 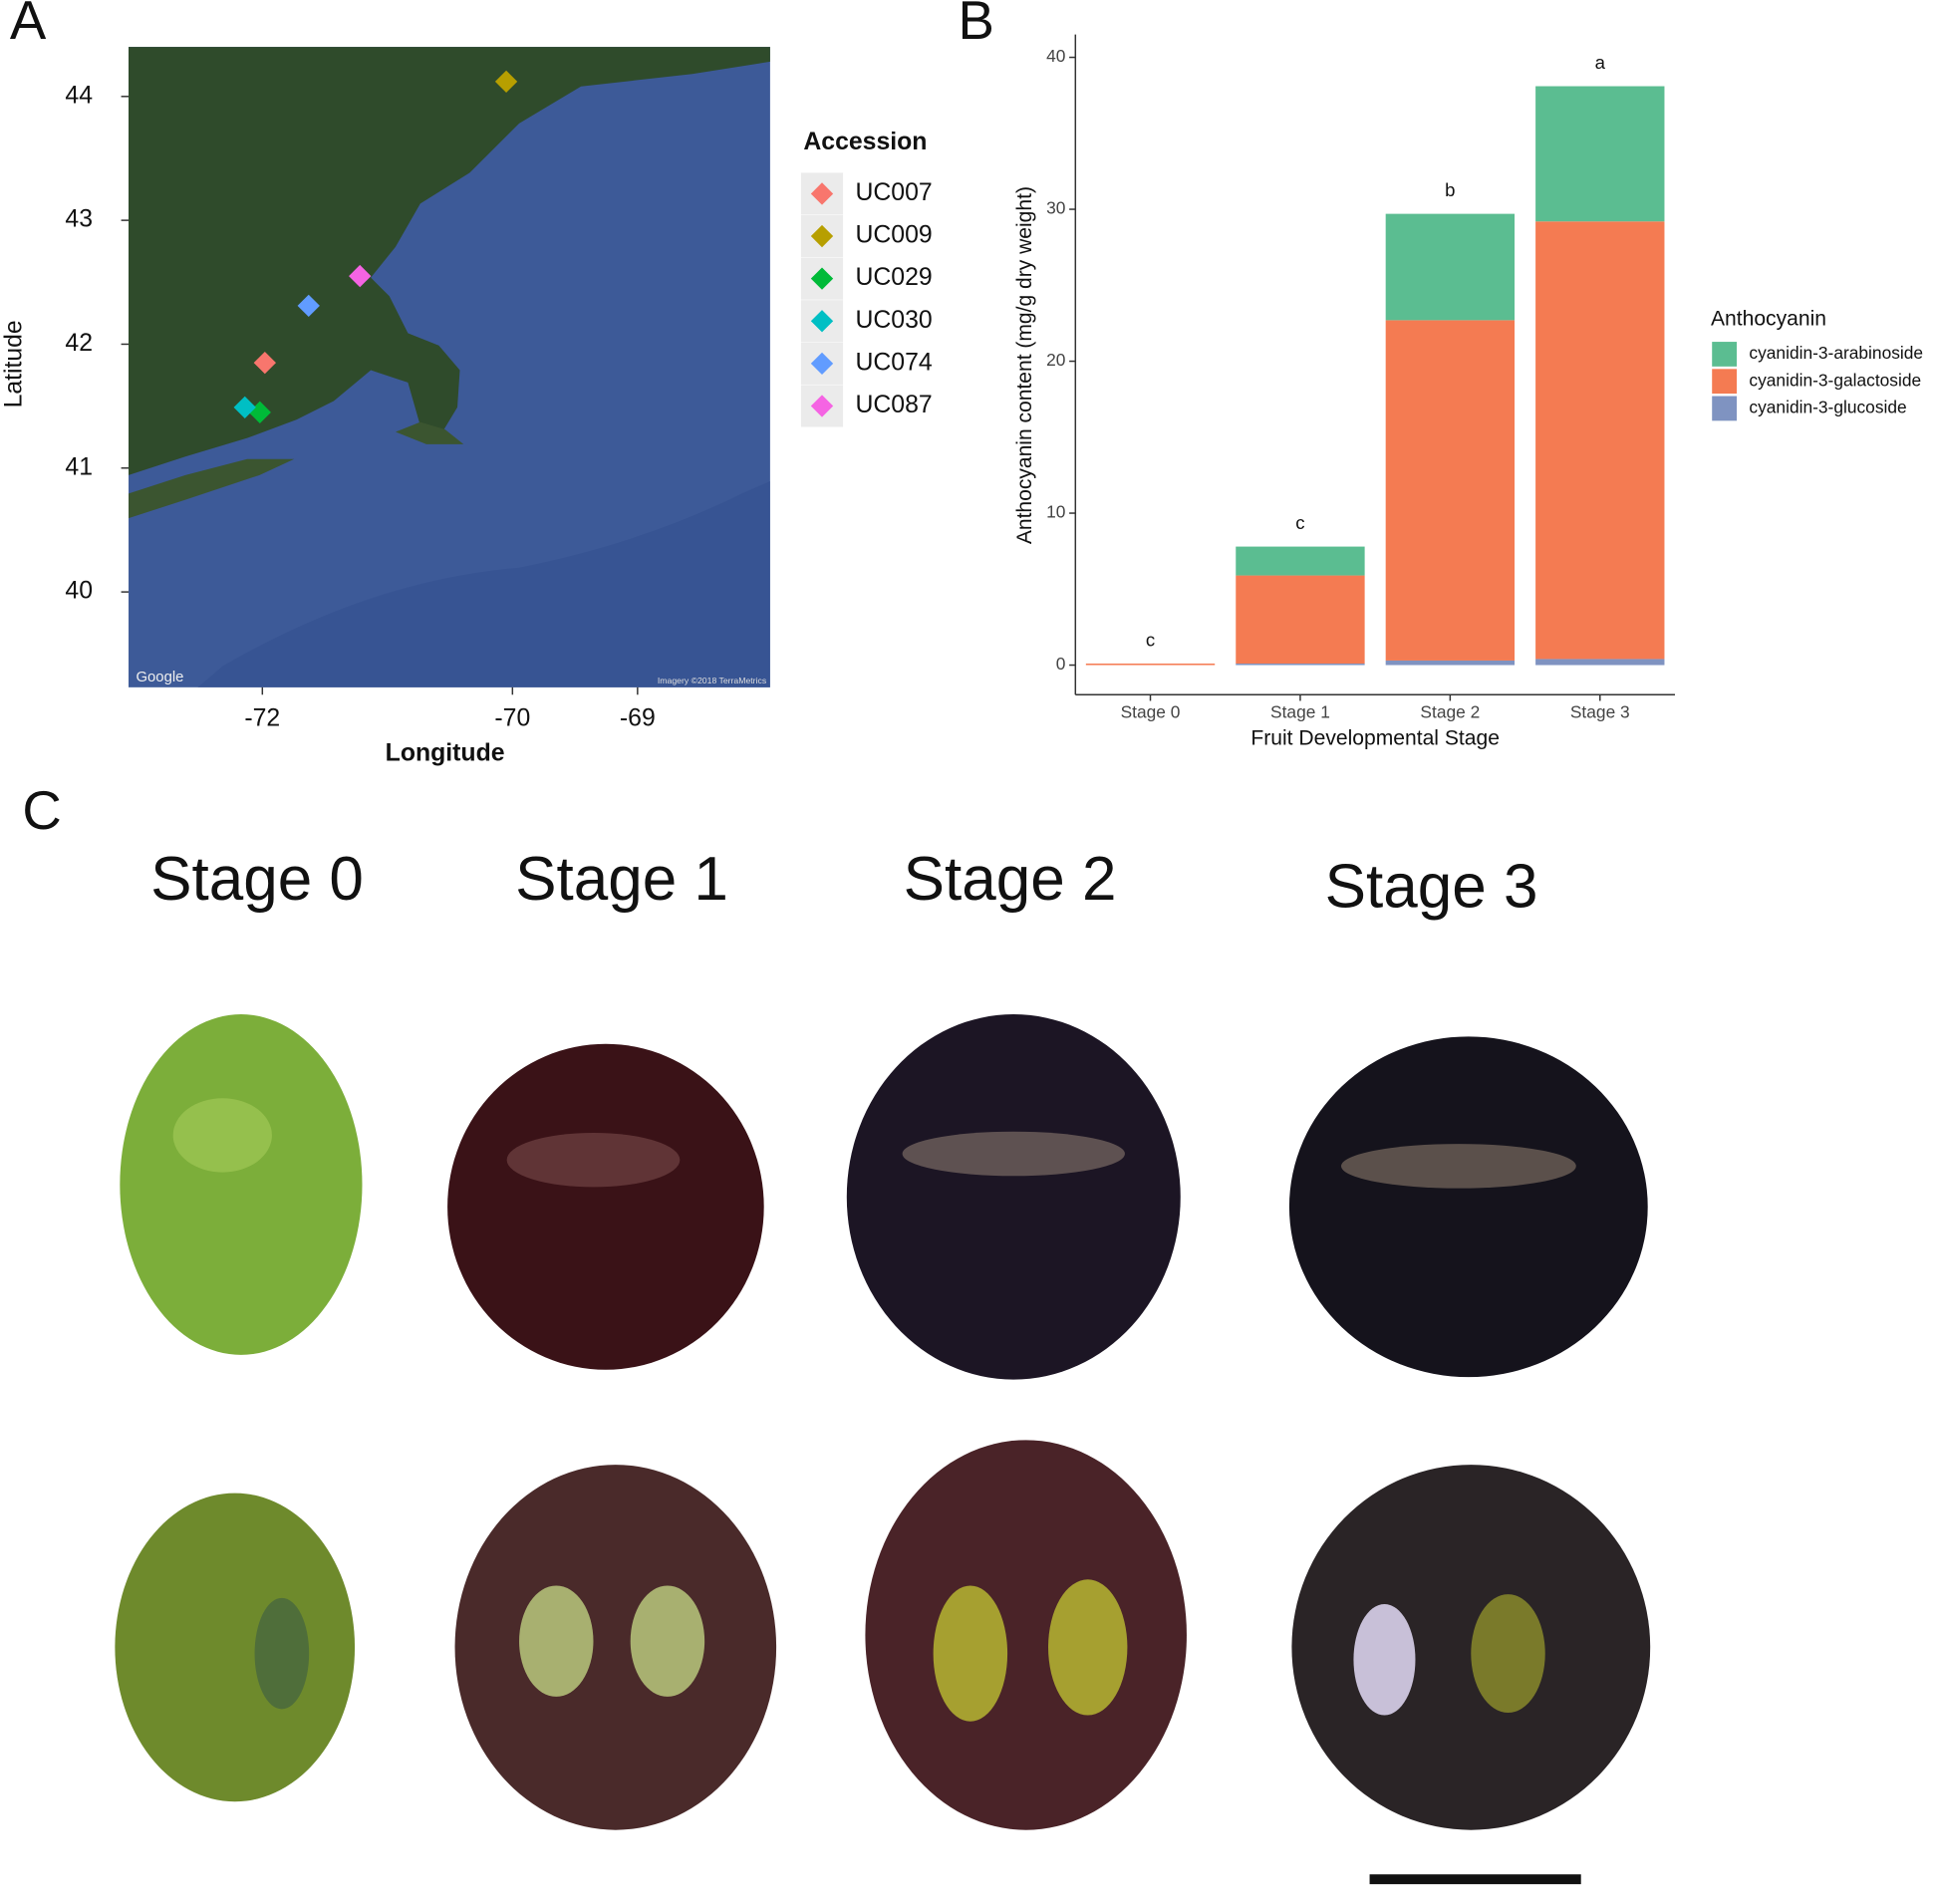 What do you see at coordinates (893, 192) in the screenshot?
I see `legend-label: UC007` at bounding box center [893, 192].